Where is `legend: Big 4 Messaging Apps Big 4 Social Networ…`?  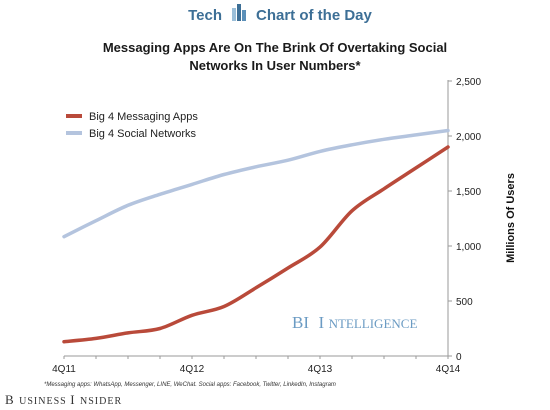
legend: Big 4 Messaging Apps Big 4 Social Networ… is located at coordinates (132, 125).